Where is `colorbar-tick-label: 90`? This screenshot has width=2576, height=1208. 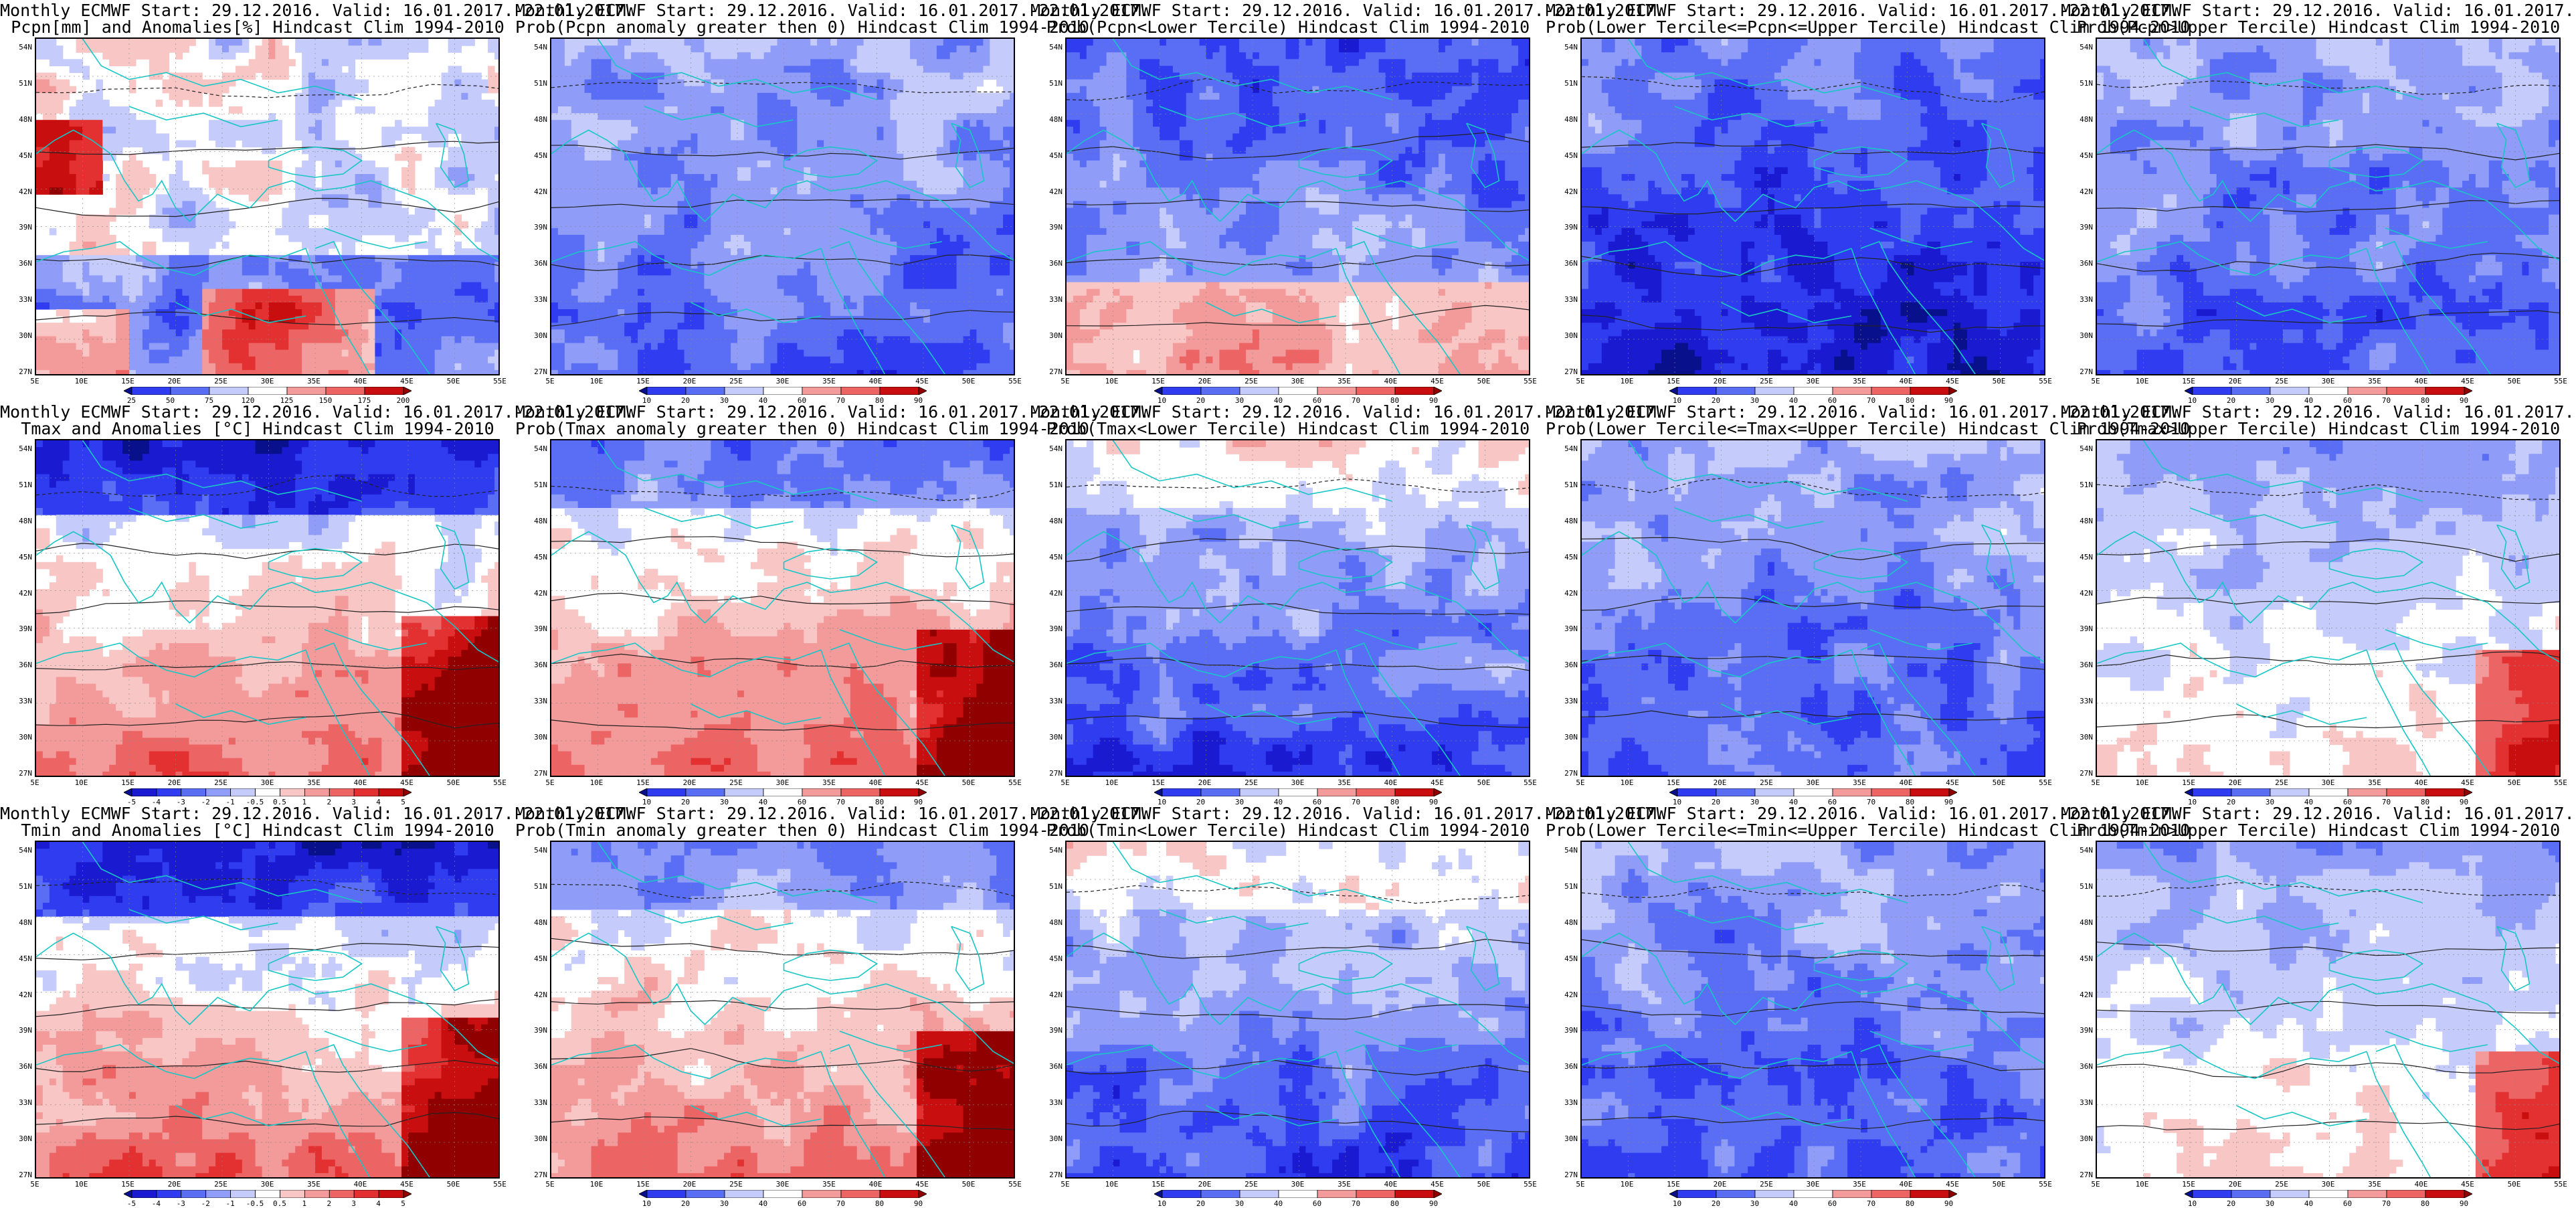
colorbar-tick-label: 90 is located at coordinates (919, 1203).